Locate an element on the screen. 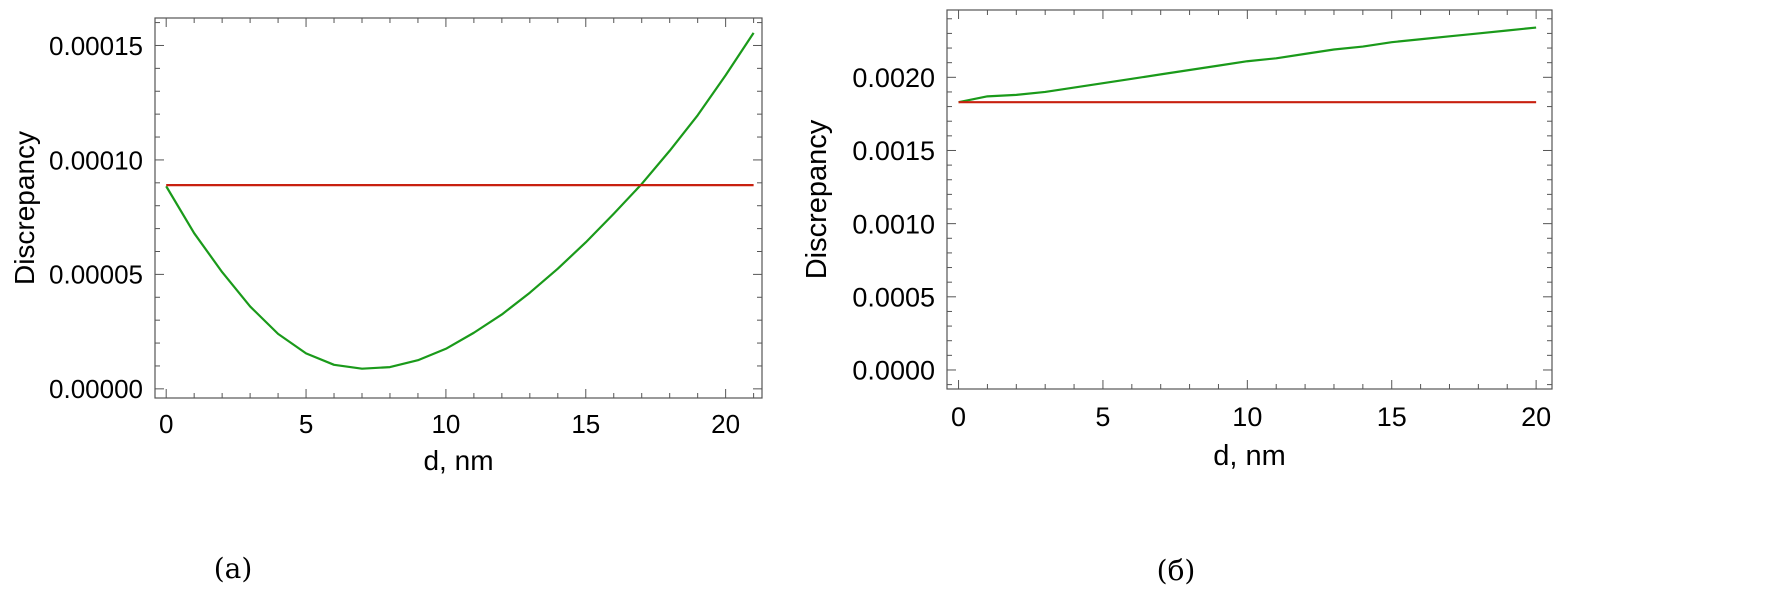 The width and height of the screenshot is (1774, 599). panel-caption: (б) is located at coordinates (1176, 570).